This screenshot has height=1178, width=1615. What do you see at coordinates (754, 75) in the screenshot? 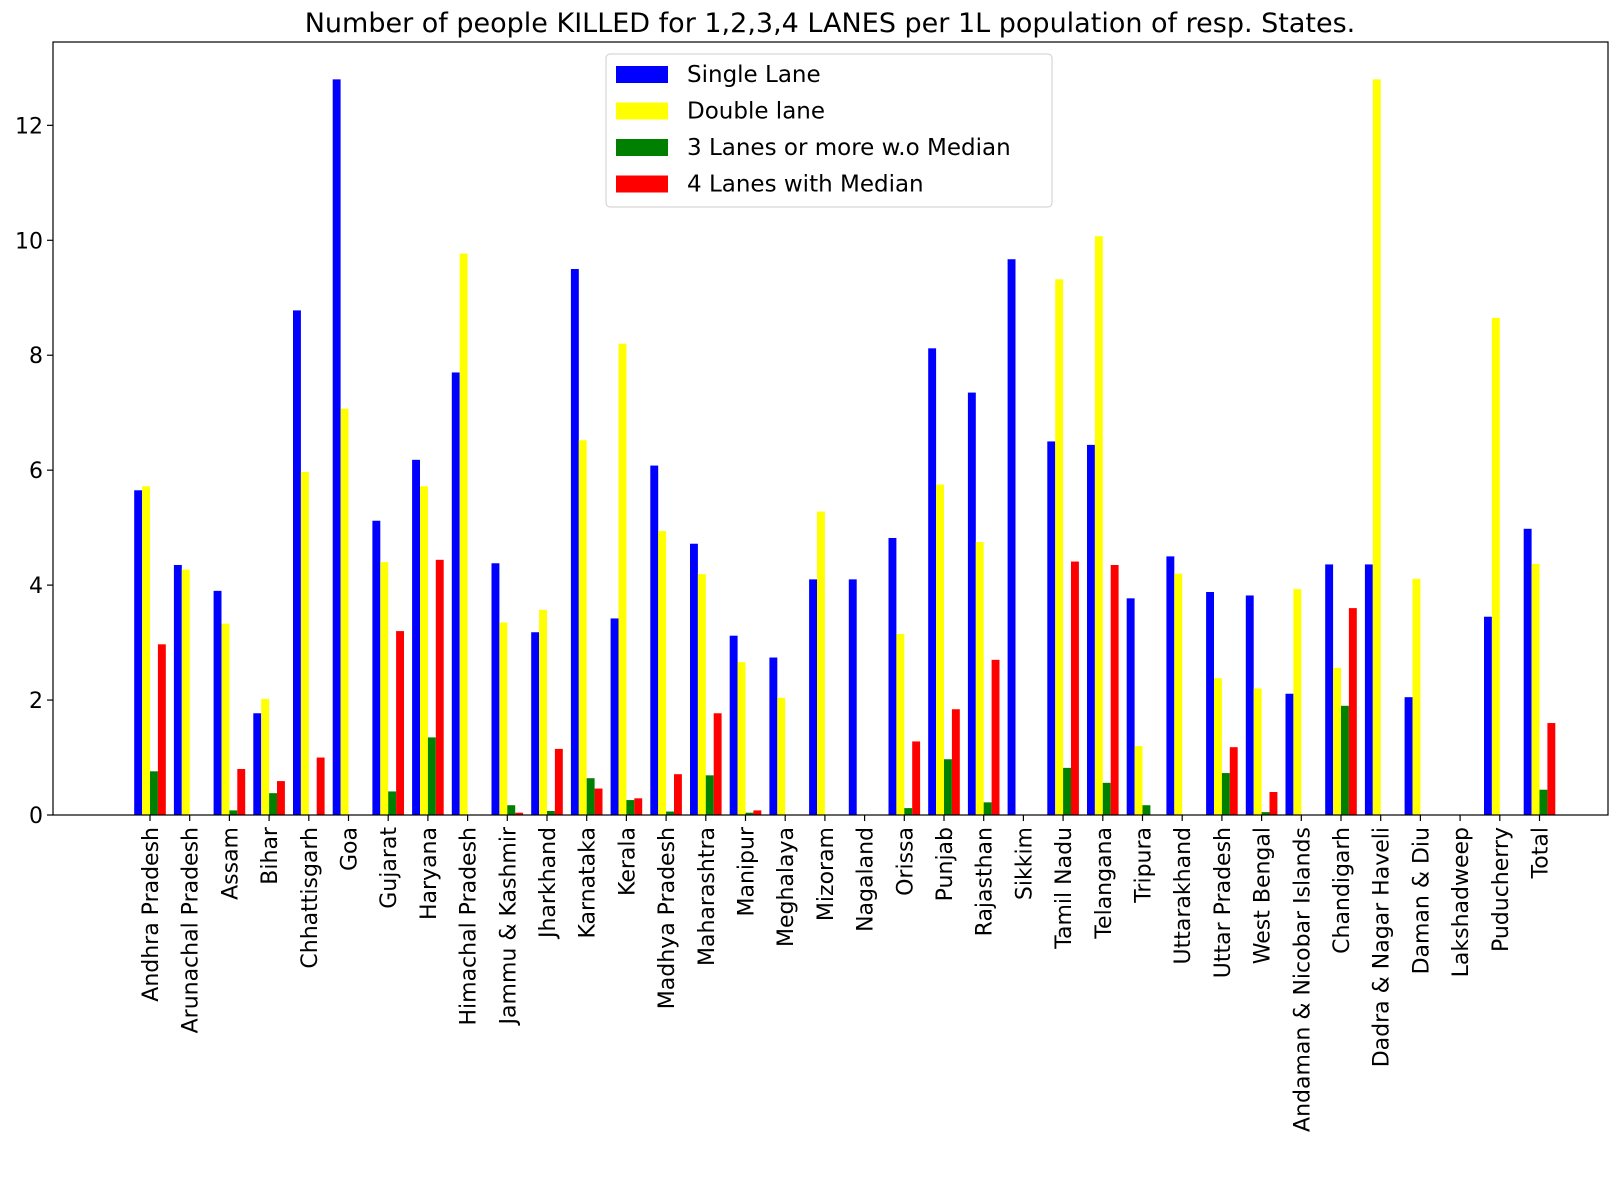
I see `legend-label: Single Lane` at bounding box center [754, 75].